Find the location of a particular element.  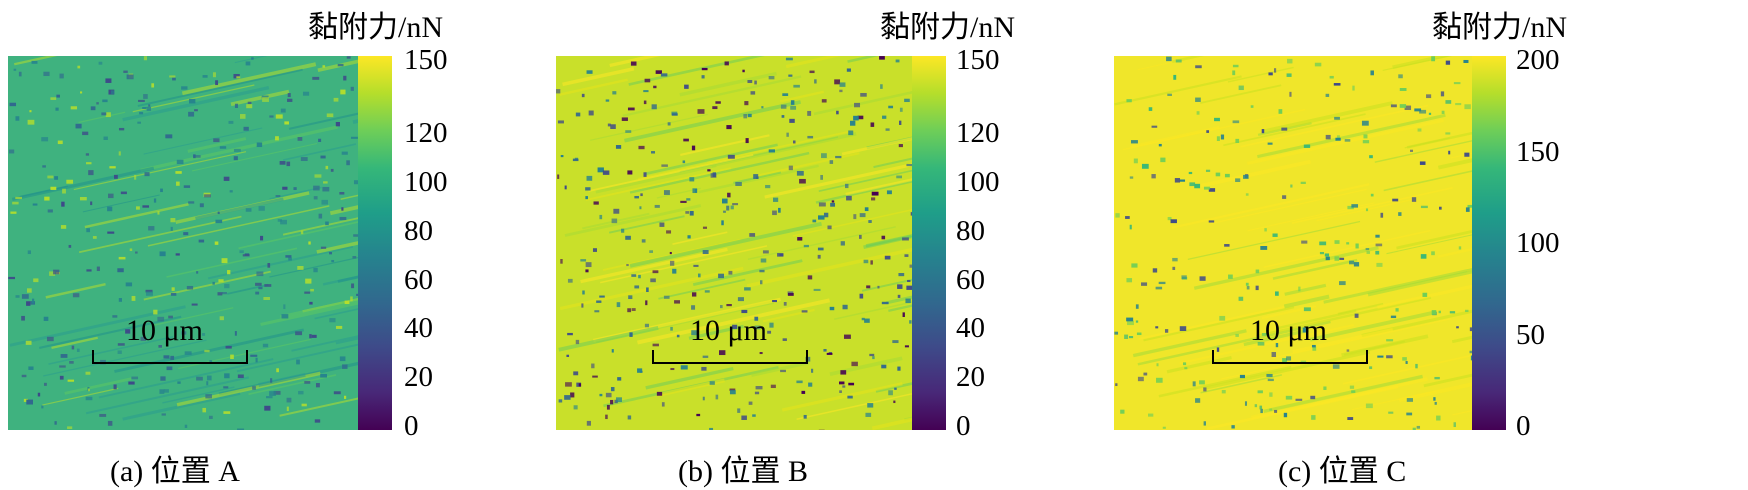

caption-b: (b) 位置 B is located at coordinates (743, 468).